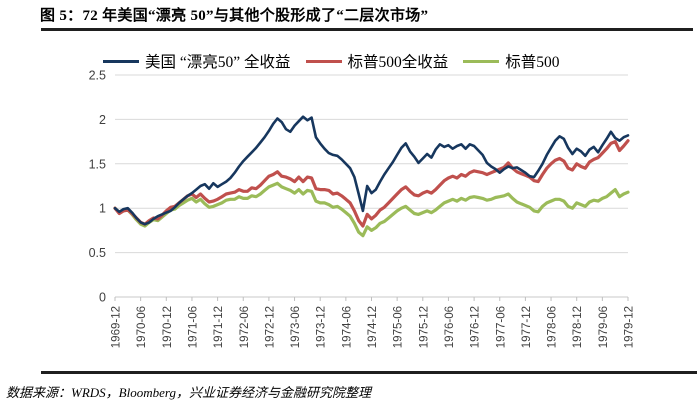 The height and width of the screenshot is (410, 700). Describe the element at coordinates (481, 61) in the screenshot. I see `legend-line-swatch-green` at that location.